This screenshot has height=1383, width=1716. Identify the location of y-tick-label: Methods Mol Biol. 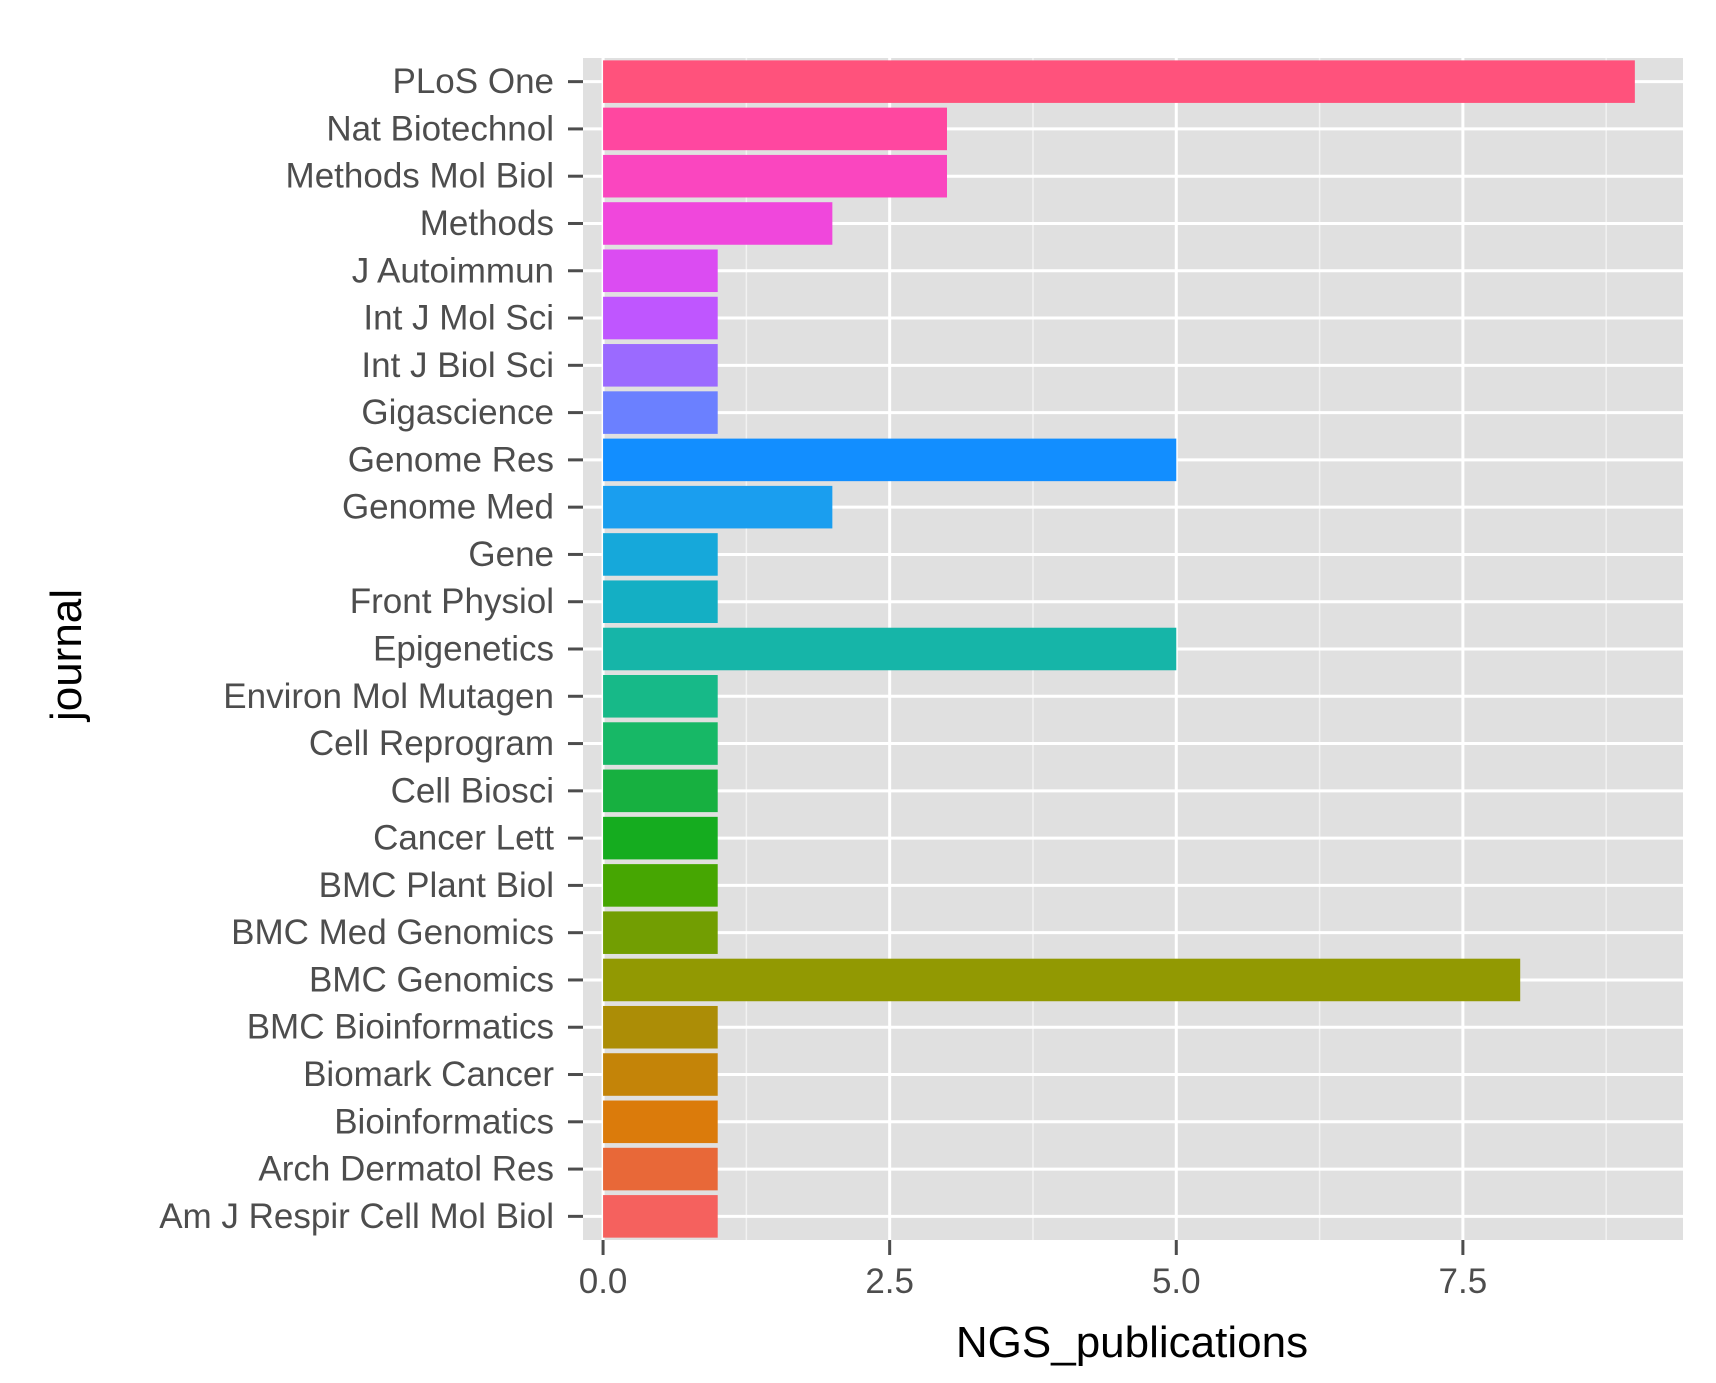
(420, 176).